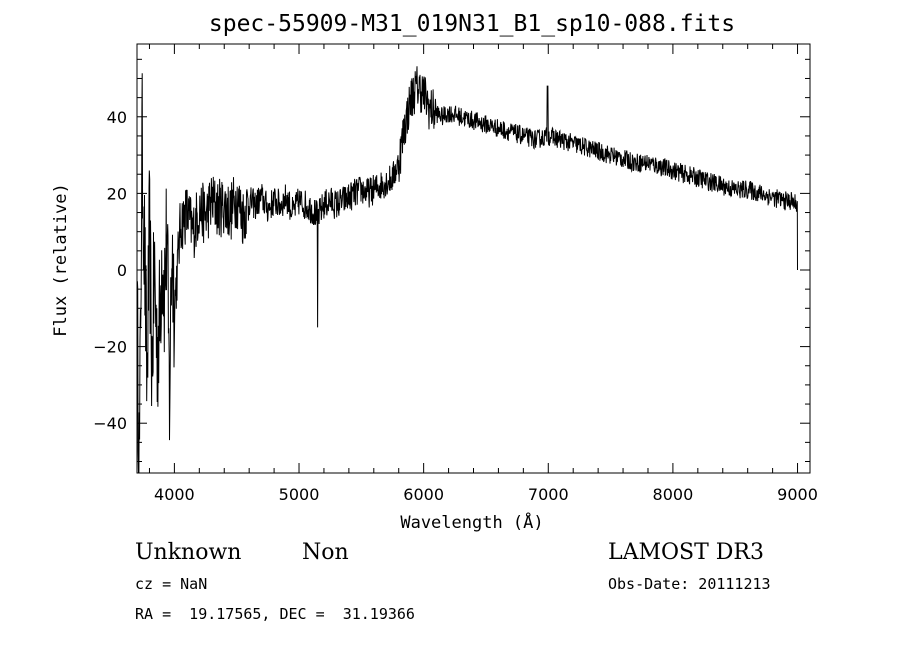 The image size is (900, 649). I want to click on survey-name: LAMOST DR3, so click(686, 552).